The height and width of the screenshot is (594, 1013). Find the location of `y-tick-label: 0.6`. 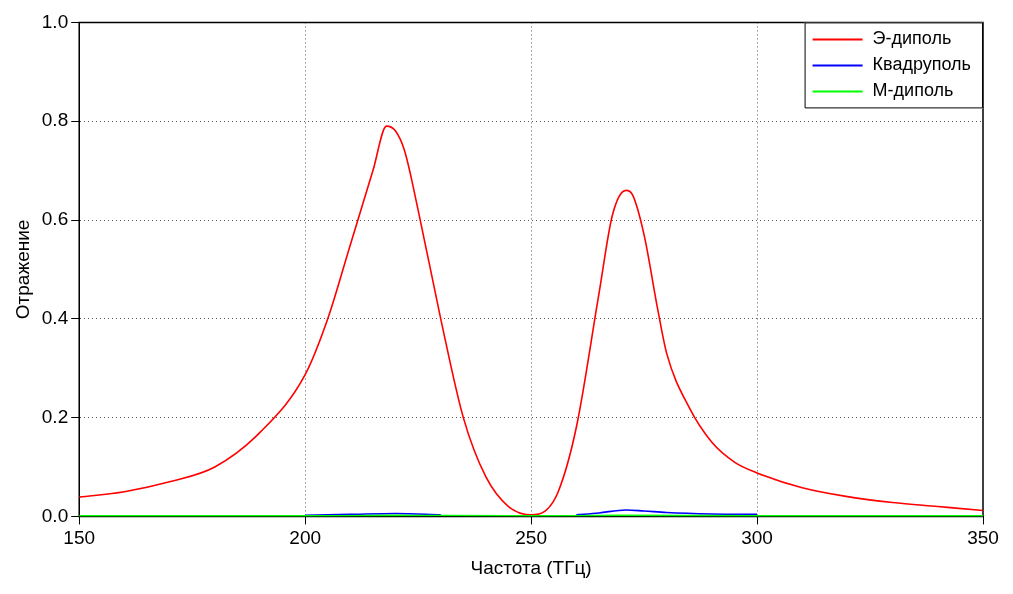

y-tick-label: 0.6 is located at coordinates (55, 219).